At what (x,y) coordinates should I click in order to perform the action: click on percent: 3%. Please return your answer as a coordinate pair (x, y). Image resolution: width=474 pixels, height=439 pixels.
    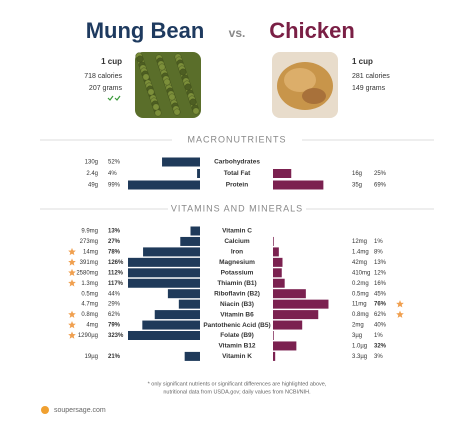
    Looking at the image, I should click on (378, 357).